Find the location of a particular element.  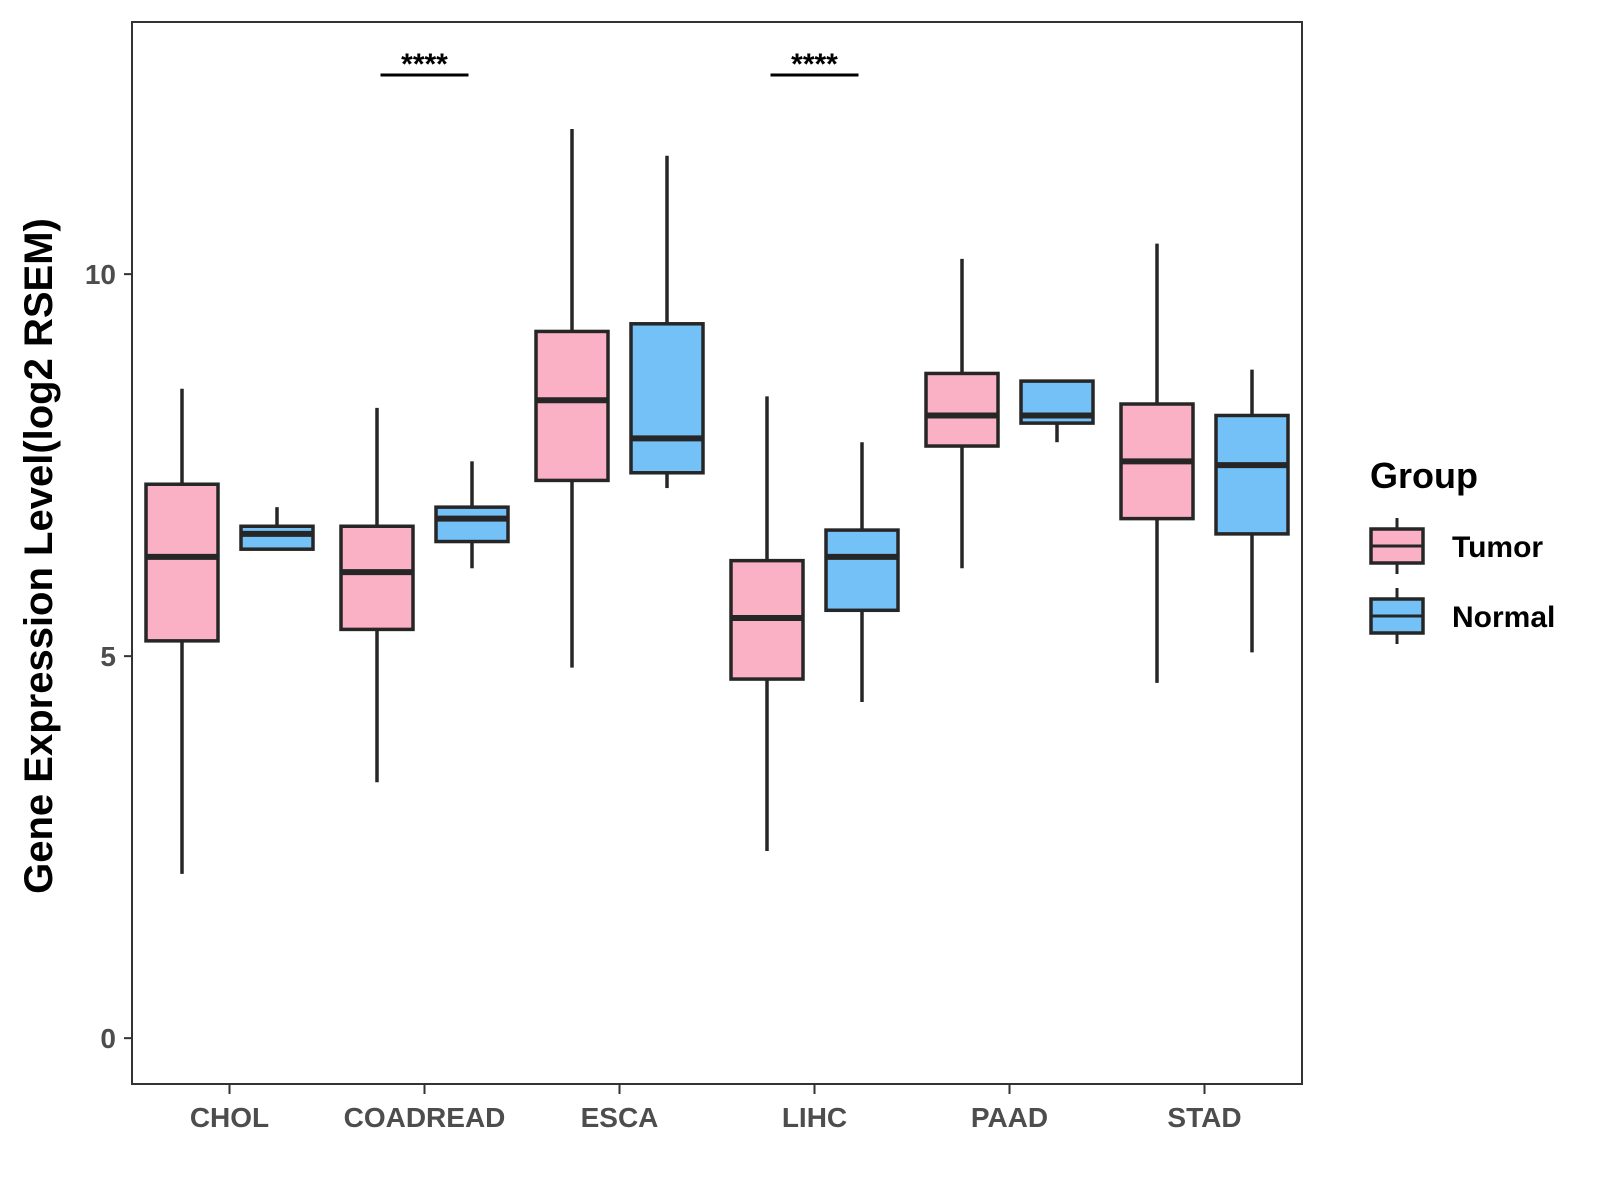

x-tick-label: CHOL is located at coordinates (229, 1117).